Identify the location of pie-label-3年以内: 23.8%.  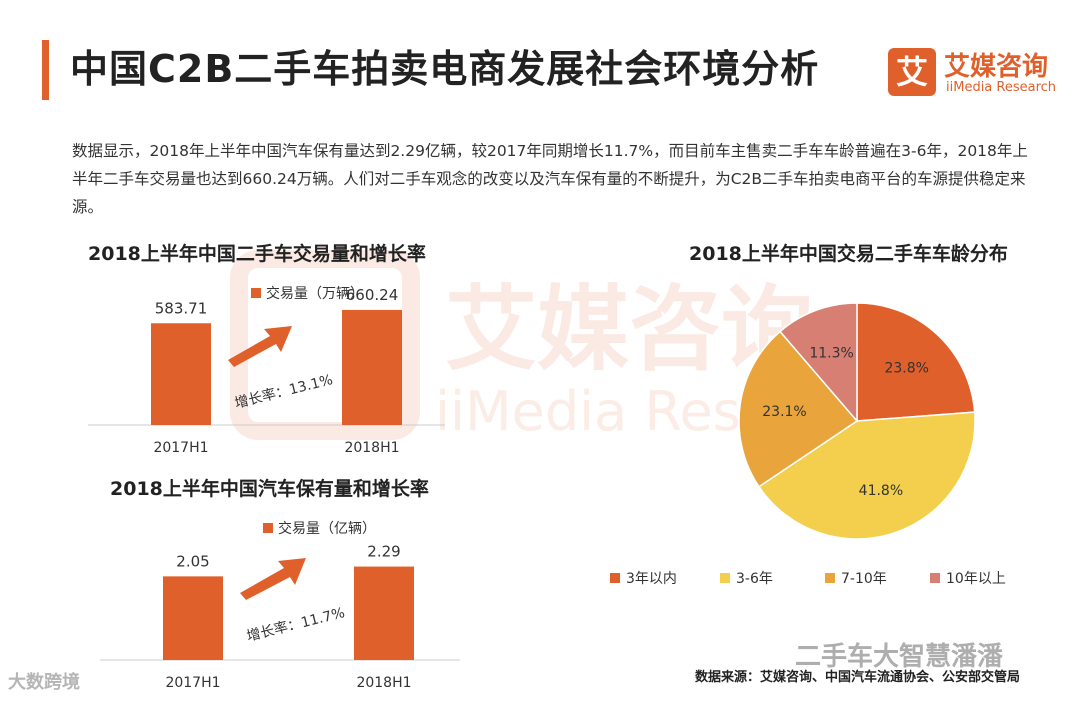
(906, 368).